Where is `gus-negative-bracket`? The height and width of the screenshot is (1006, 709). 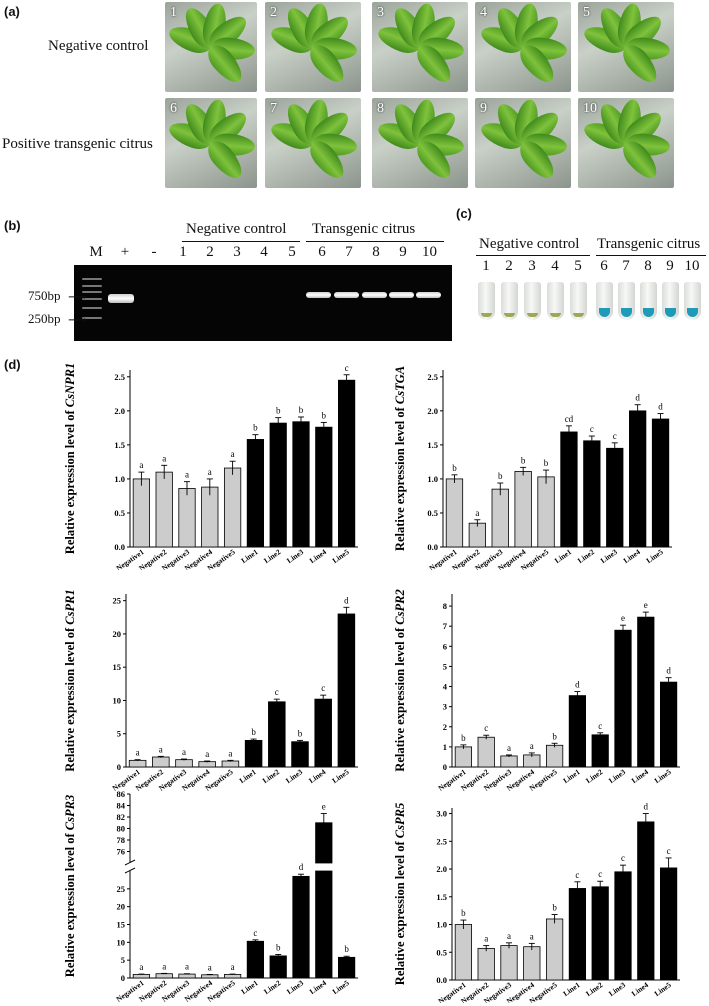
gus-negative-bracket is located at coordinates (533, 255).